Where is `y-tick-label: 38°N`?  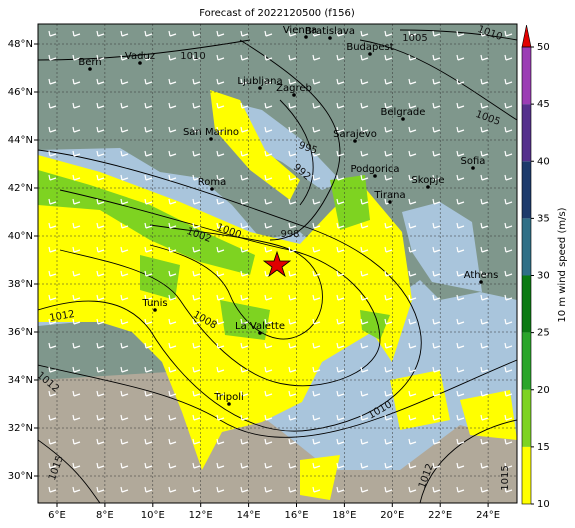 y-tick-label: 38°N is located at coordinates (20, 284).